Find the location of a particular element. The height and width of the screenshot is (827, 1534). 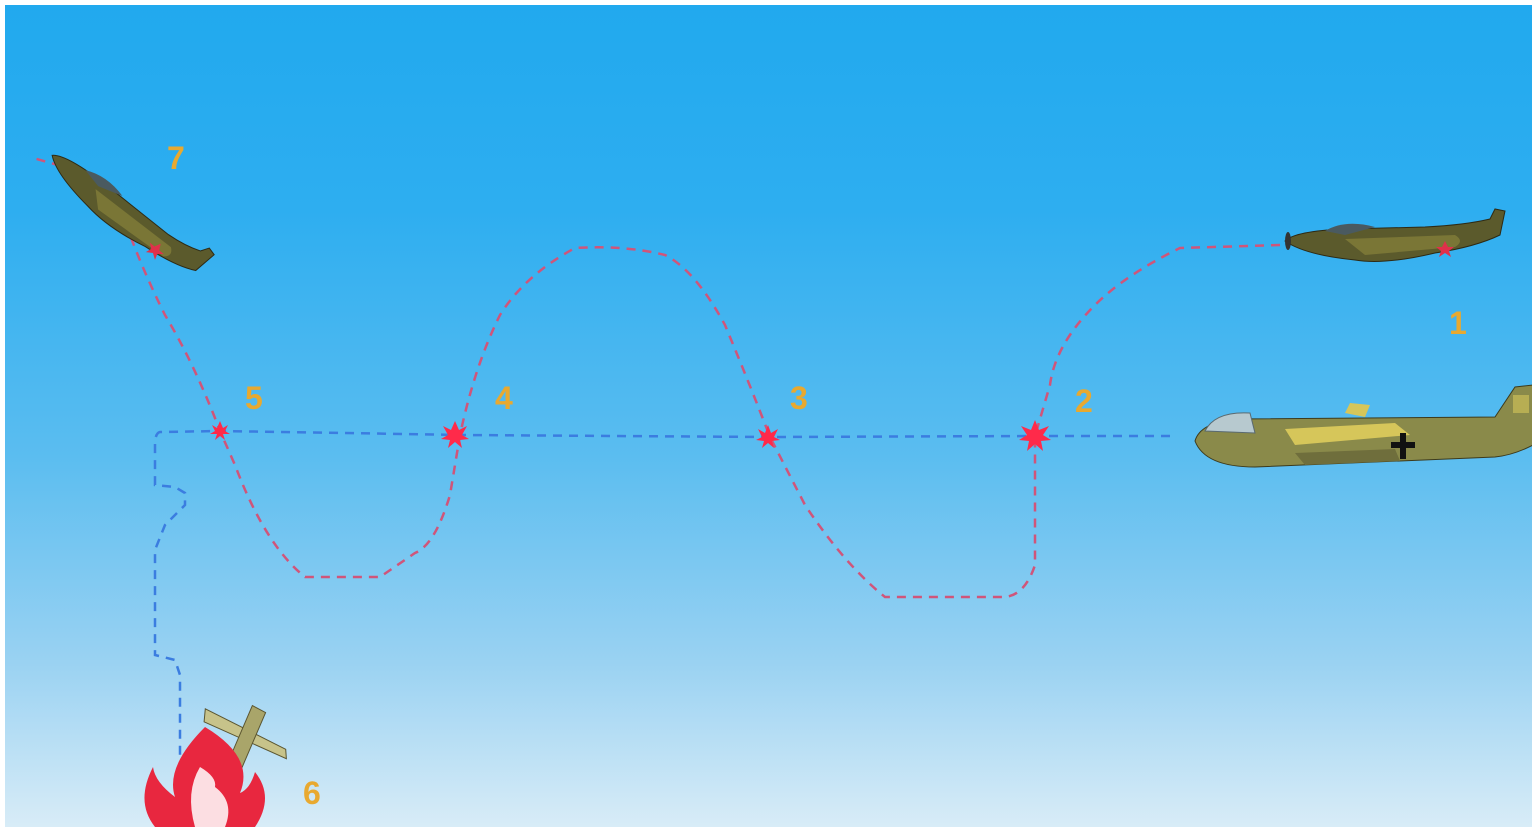

fighter-plane-icon-climbing is located at coordinates (133, 213).